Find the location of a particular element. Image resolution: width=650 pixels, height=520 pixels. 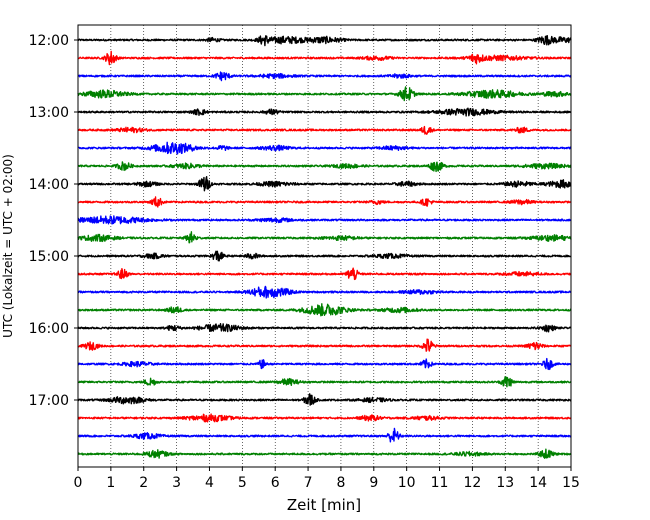

y-tick-label-16:00: 16:00 is located at coordinates (49, 329).